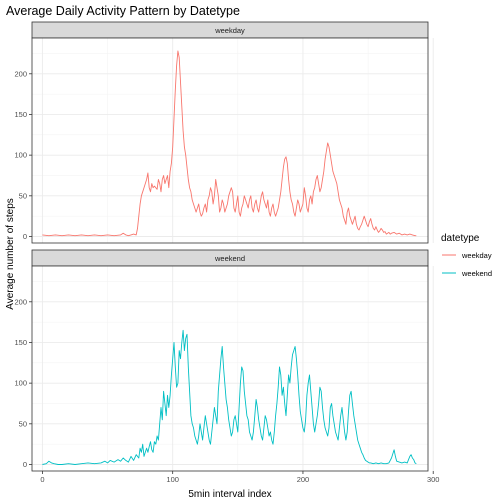 This screenshot has height=504, width=504. Describe the element at coordinates (239, 477) in the screenshot. I see `x-axis-ticks: 0 100 200 300` at that location.